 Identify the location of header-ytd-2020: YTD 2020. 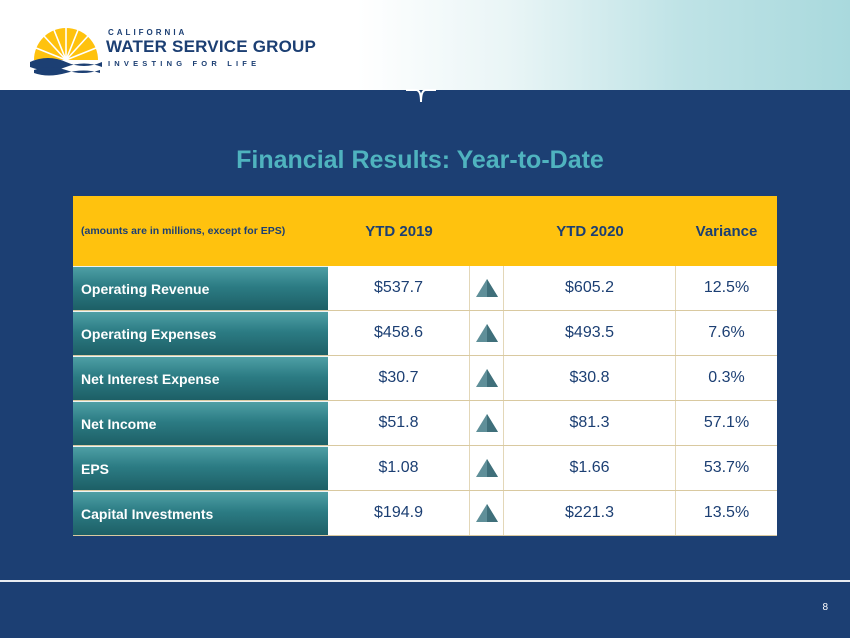
(590, 231).